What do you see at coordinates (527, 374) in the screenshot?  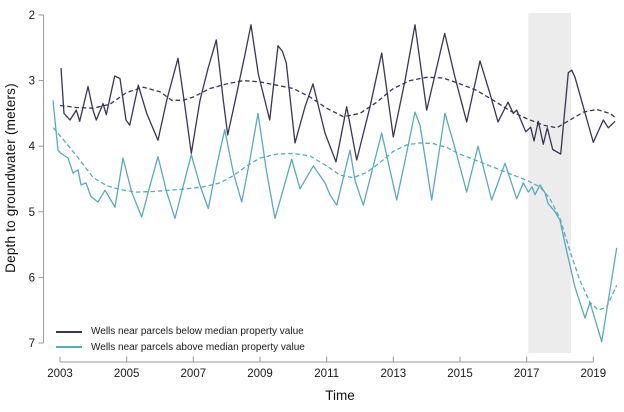 I see `x-tick-label: 2017` at bounding box center [527, 374].